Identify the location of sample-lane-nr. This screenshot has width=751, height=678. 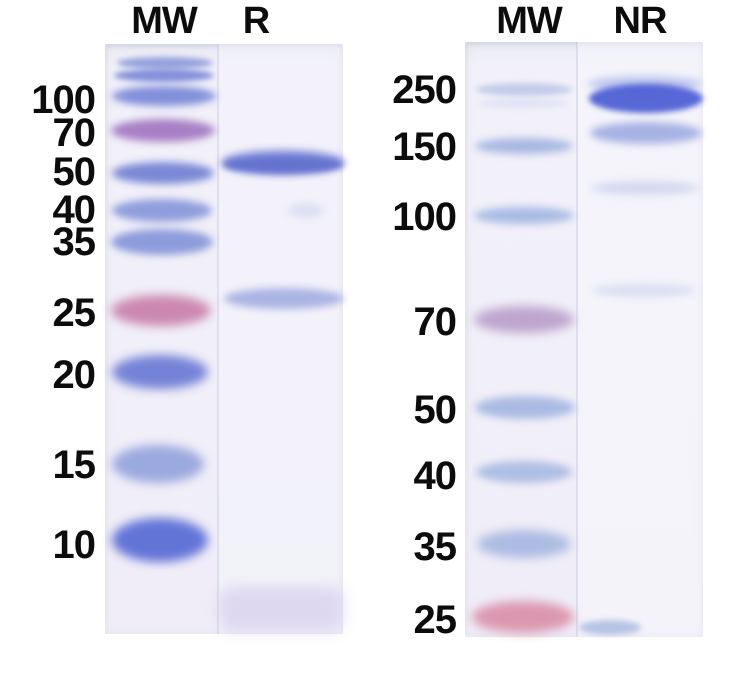
(640, 339).